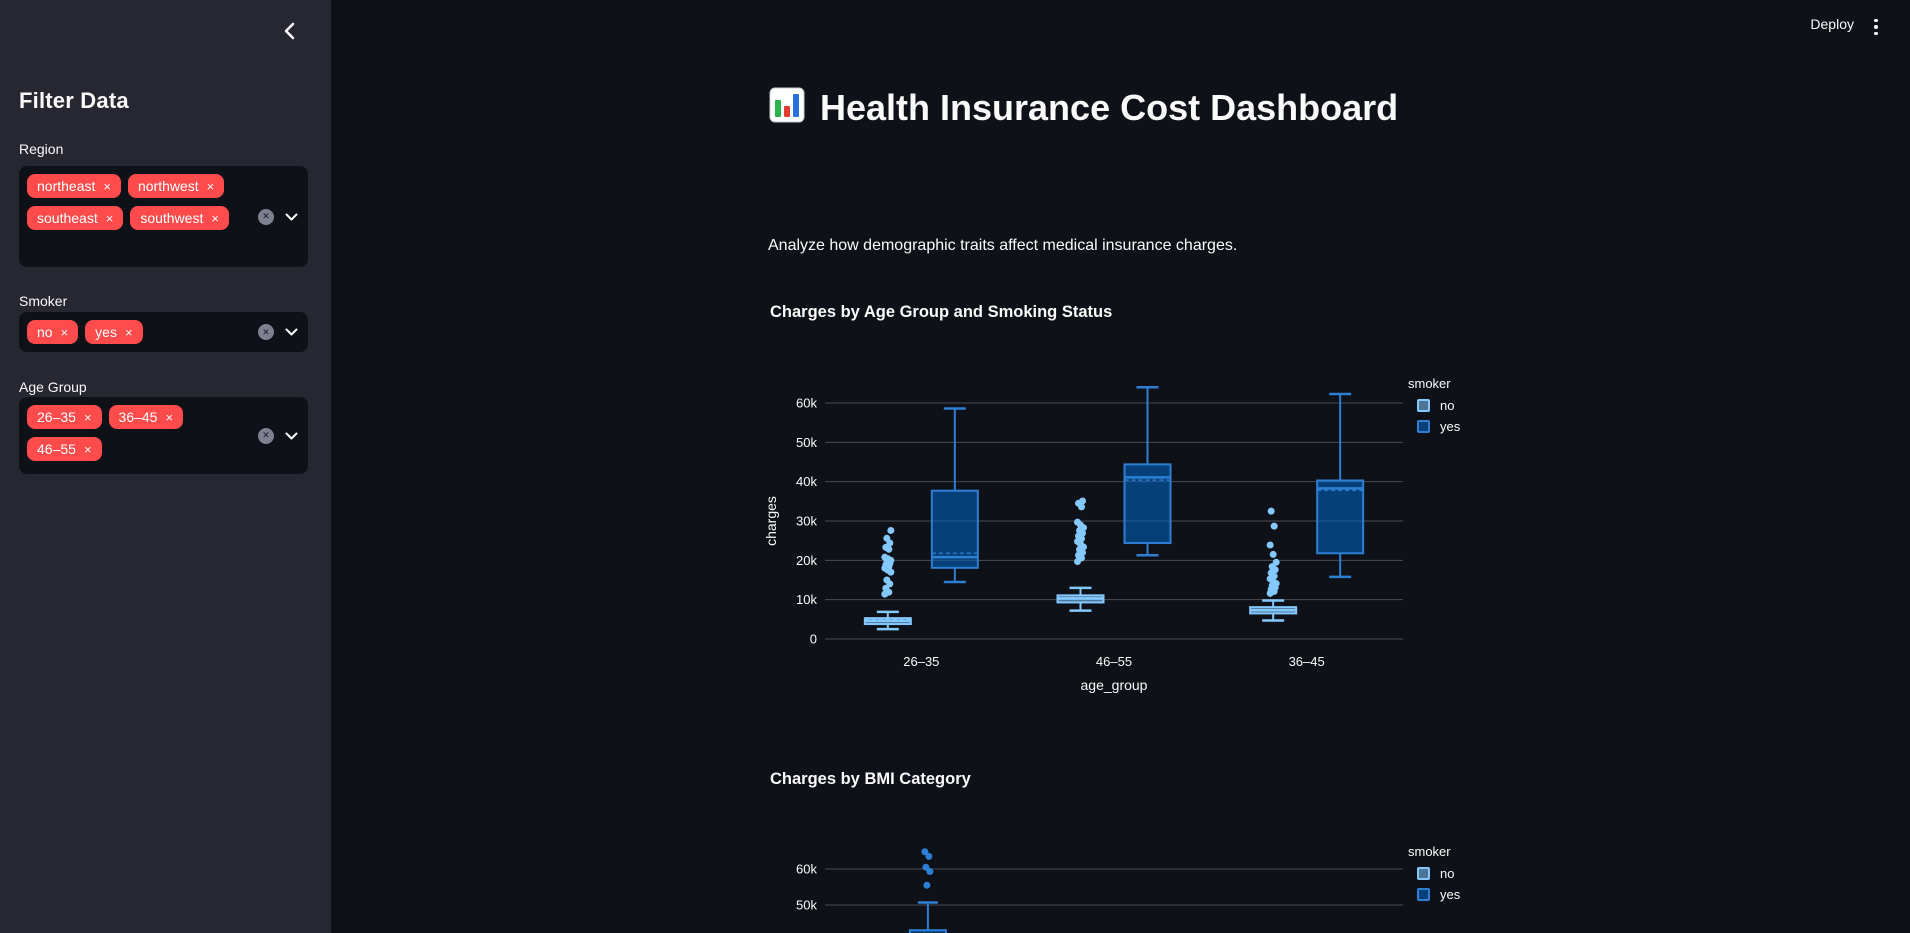 The image size is (1910, 933). What do you see at coordinates (74, 100) in the screenshot?
I see `sidebar-title: Filter Data` at bounding box center [74, 100].